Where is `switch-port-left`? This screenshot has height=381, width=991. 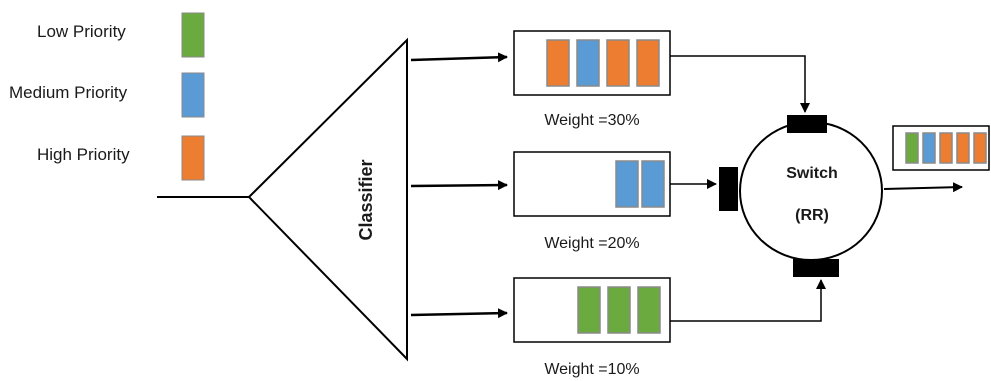
switch-port-left is located at coordinates (728, 189).